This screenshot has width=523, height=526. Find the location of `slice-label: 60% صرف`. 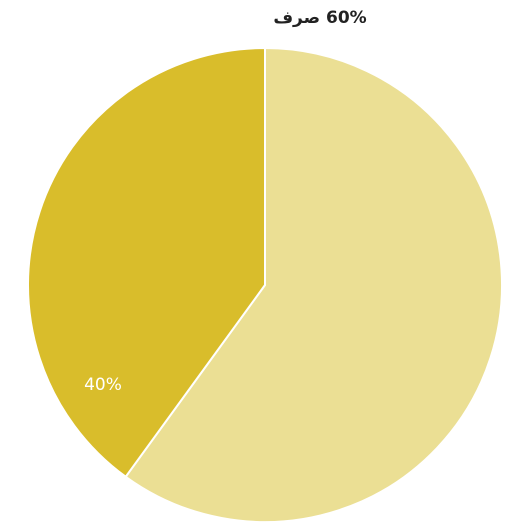

slice-label: 60% صرف is located at coordinates (319, 18).